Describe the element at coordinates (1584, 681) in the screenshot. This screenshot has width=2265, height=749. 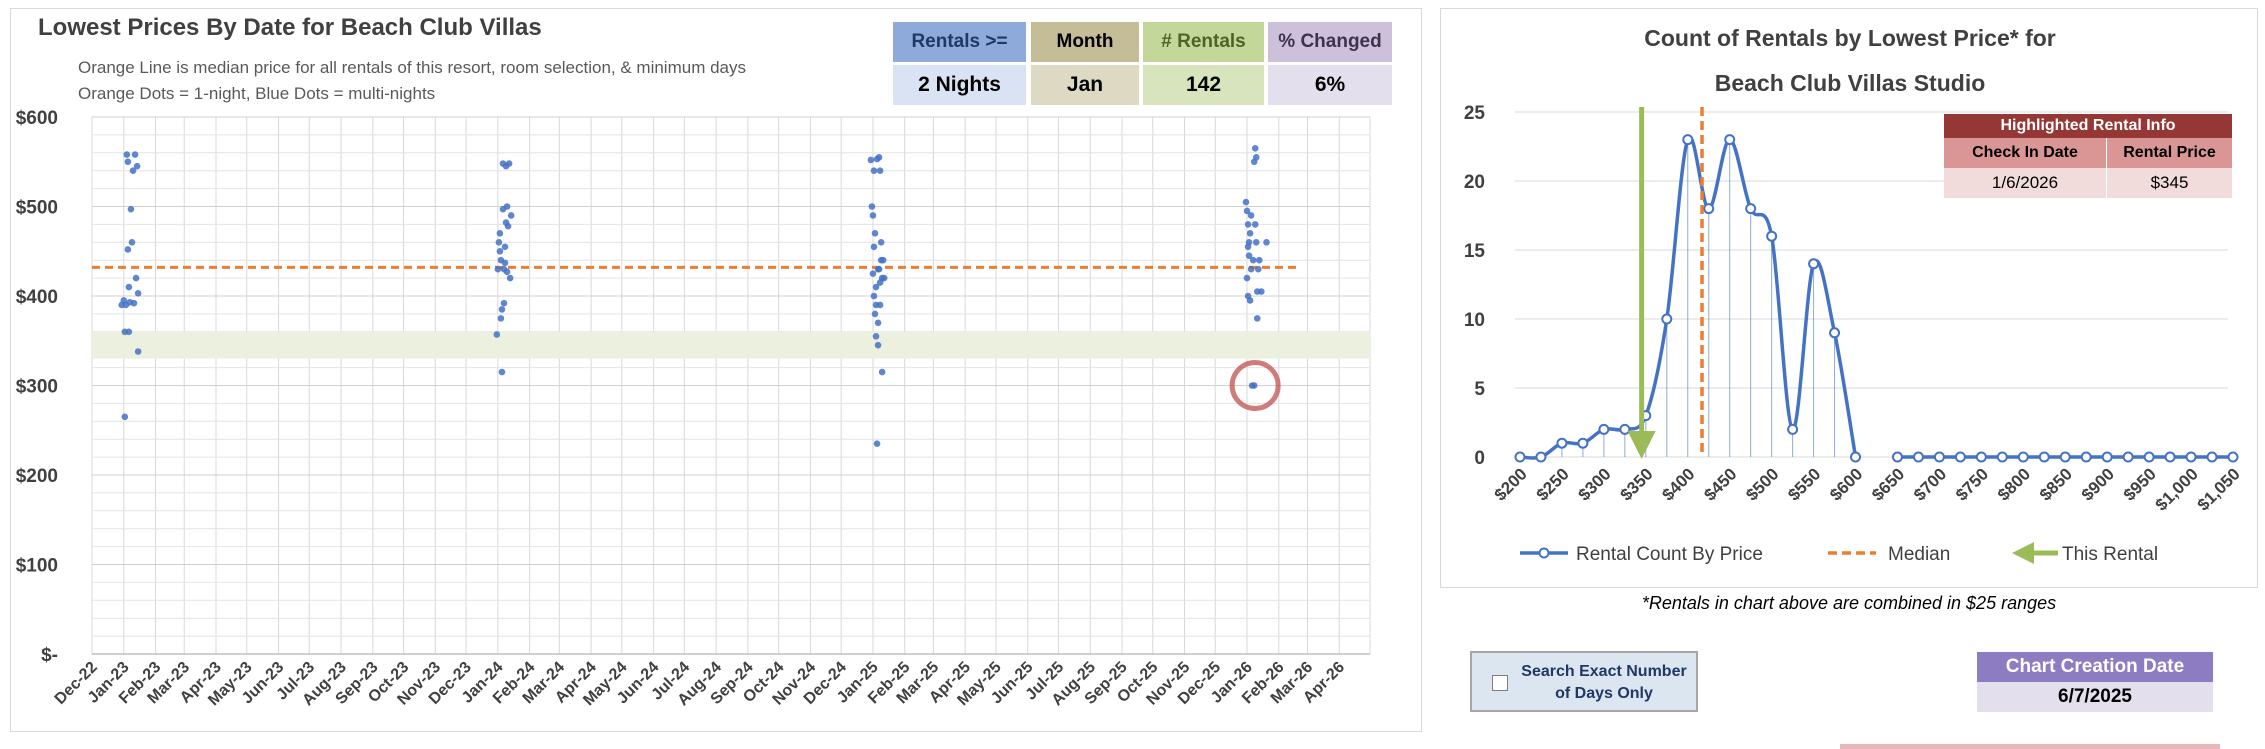
I see `exact-days-checkbox-control: Search Exact Number of Days Only` at that location.